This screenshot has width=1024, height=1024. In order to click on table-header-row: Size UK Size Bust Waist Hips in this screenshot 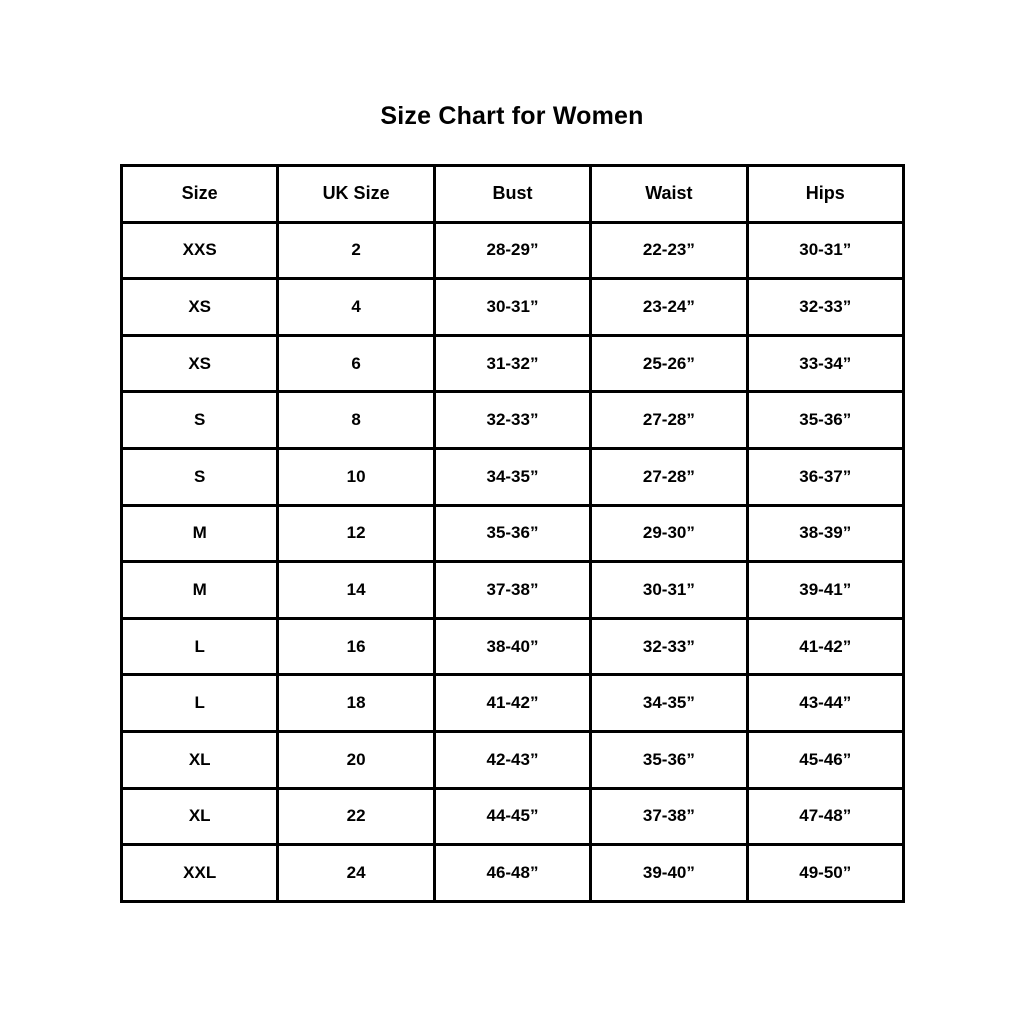, I will do `click(512, 194)`.